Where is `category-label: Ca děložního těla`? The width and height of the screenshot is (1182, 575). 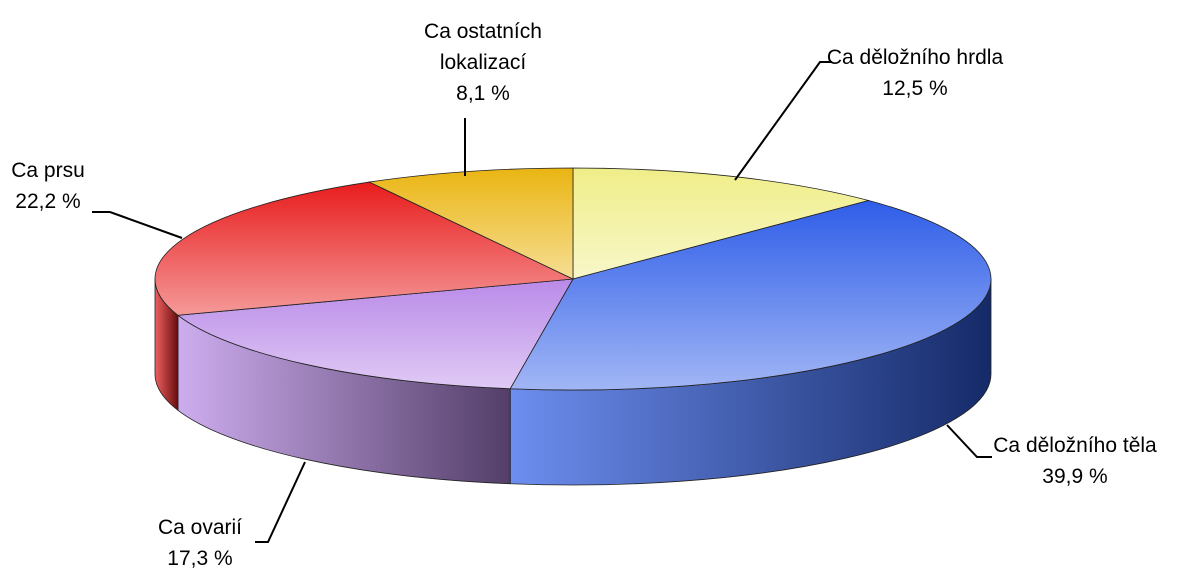
category-label: Ca děložního těla is located at coordinates (1075, 445).